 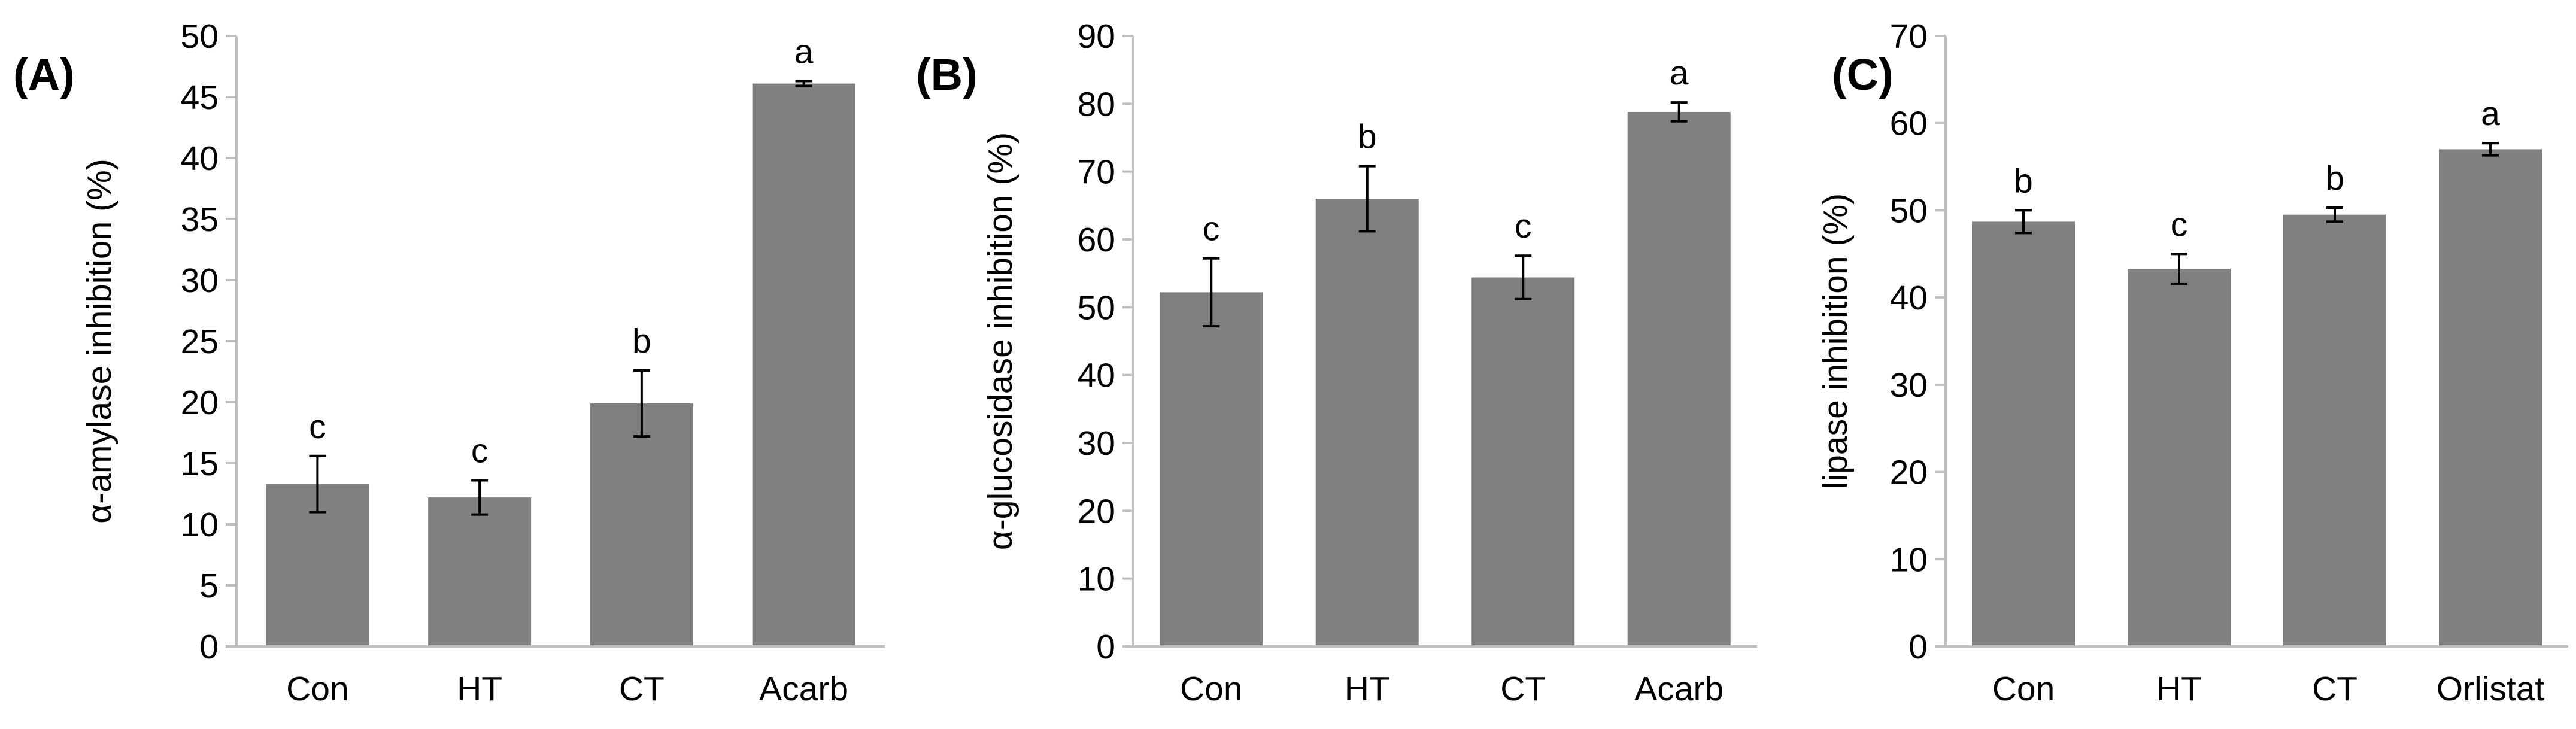 I want to click on panel-label: (C), so click(x=1863, y=74).